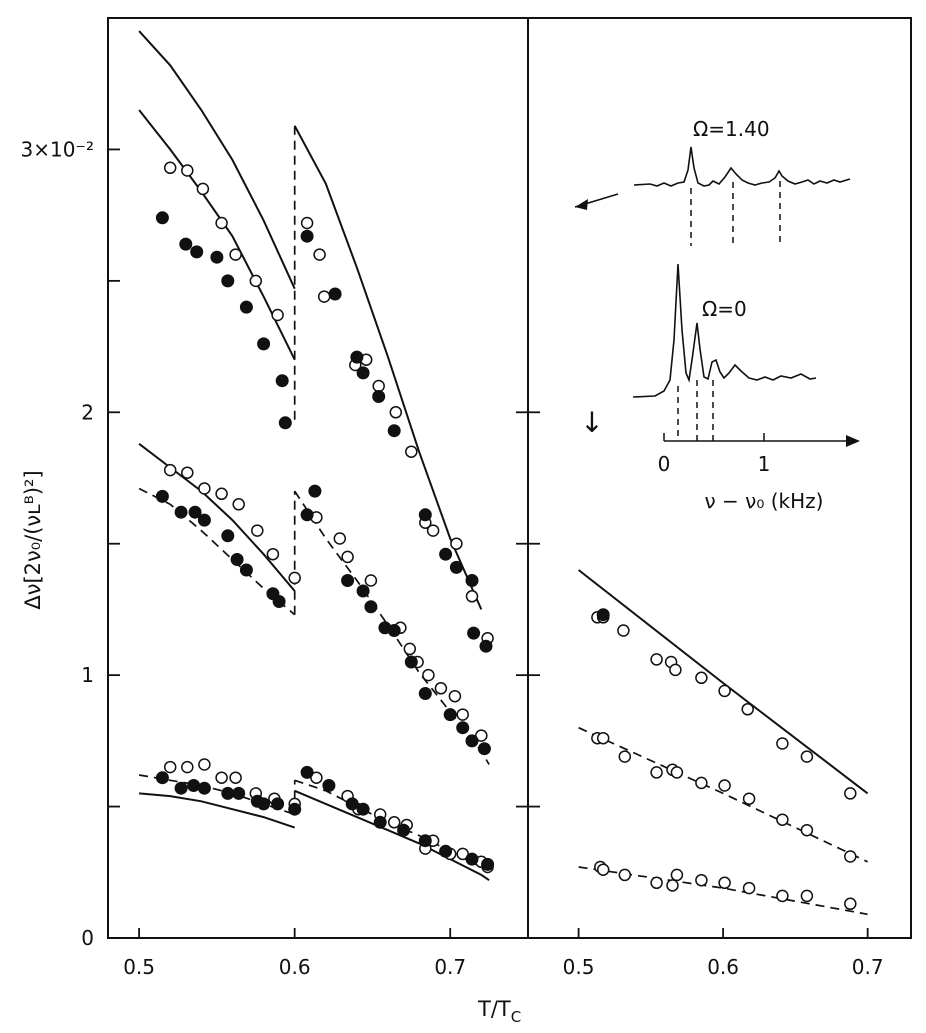 Image resolution: width=926 pixels, height=1033 pixels. What do you see at coordinates (724, 759) in the screenshot?
I see `right-panel-points` at bounding box center [724, 759].